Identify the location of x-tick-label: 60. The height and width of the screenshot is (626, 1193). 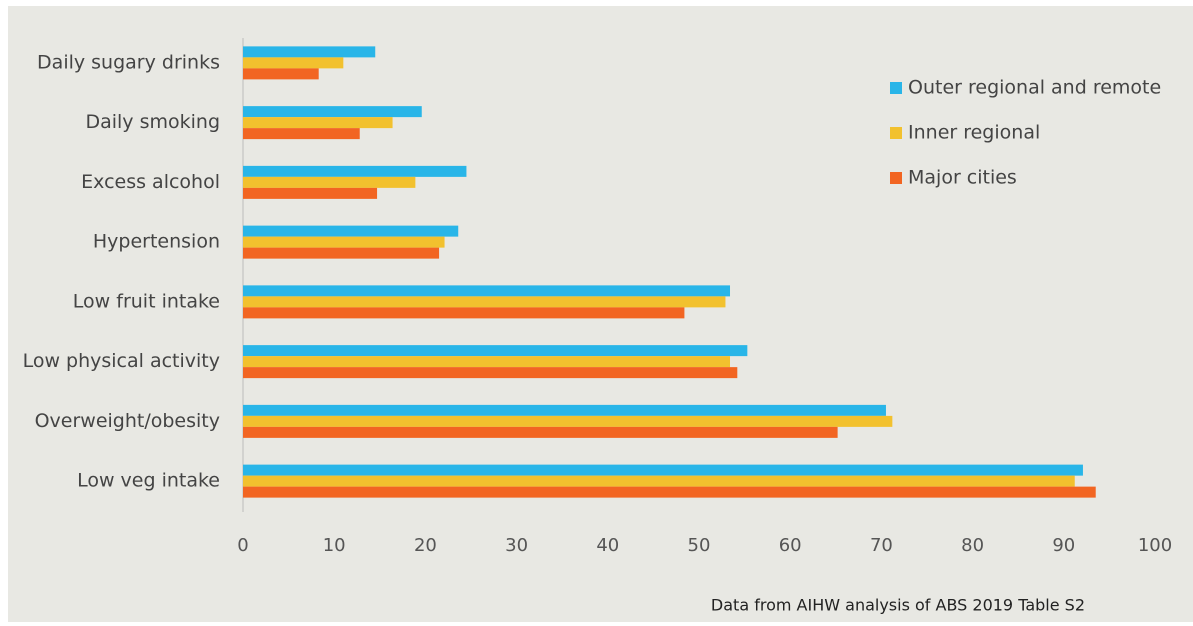
(790, 545).